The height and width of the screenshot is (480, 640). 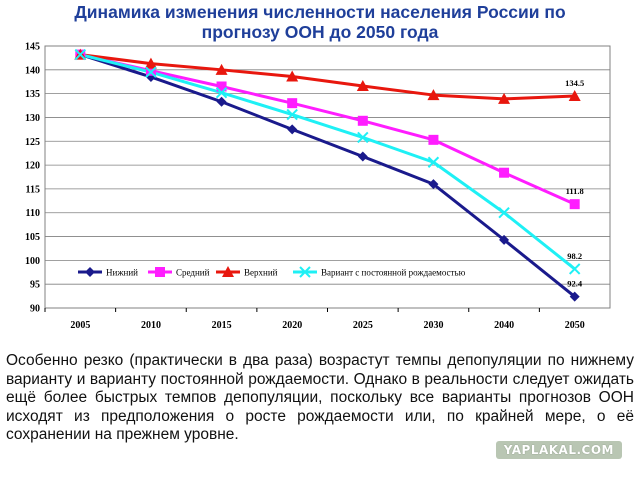 I want to click on legend-label: Вариант с постоянной рождаемостью, so click(x=393, y=273).